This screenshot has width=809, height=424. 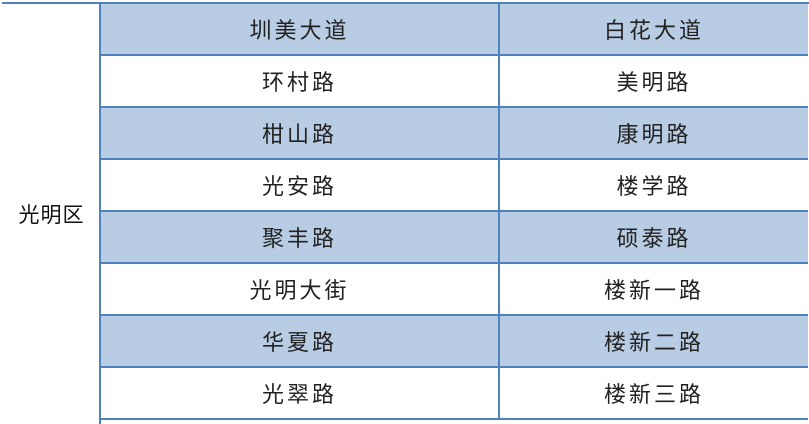 What do you see at coordinates (300, 185) in the screenshot?
I see `road-name-left: 光安路` at bounding box center [300, 185].